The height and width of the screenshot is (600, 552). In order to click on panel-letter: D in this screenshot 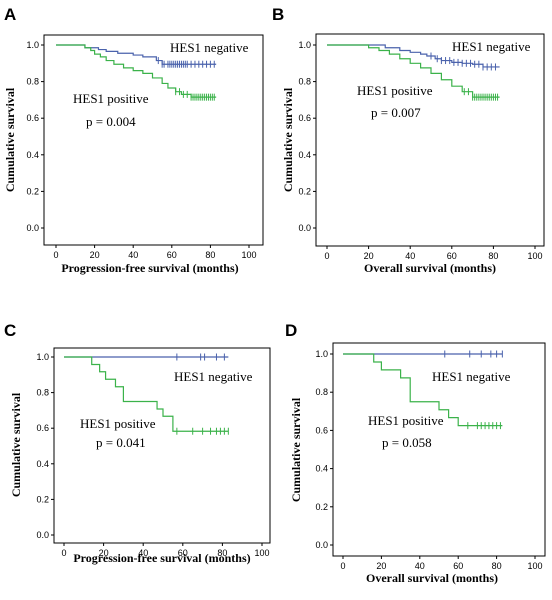, I will do `click(291, 330)`.